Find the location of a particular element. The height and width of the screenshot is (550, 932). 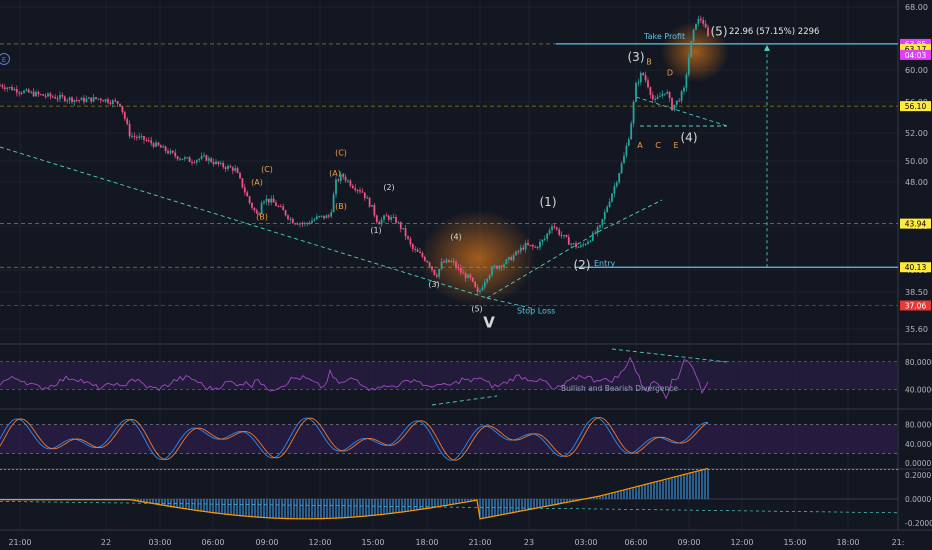

histogram-pane: 0.2000 0.0000 -0.2000 is located at coordinates (466, 497).